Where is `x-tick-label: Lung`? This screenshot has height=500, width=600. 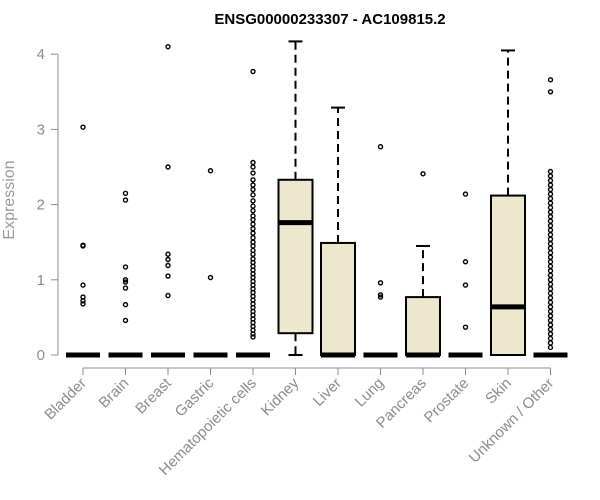
x-tick-label: Lung is located at coordinates (370, 393).